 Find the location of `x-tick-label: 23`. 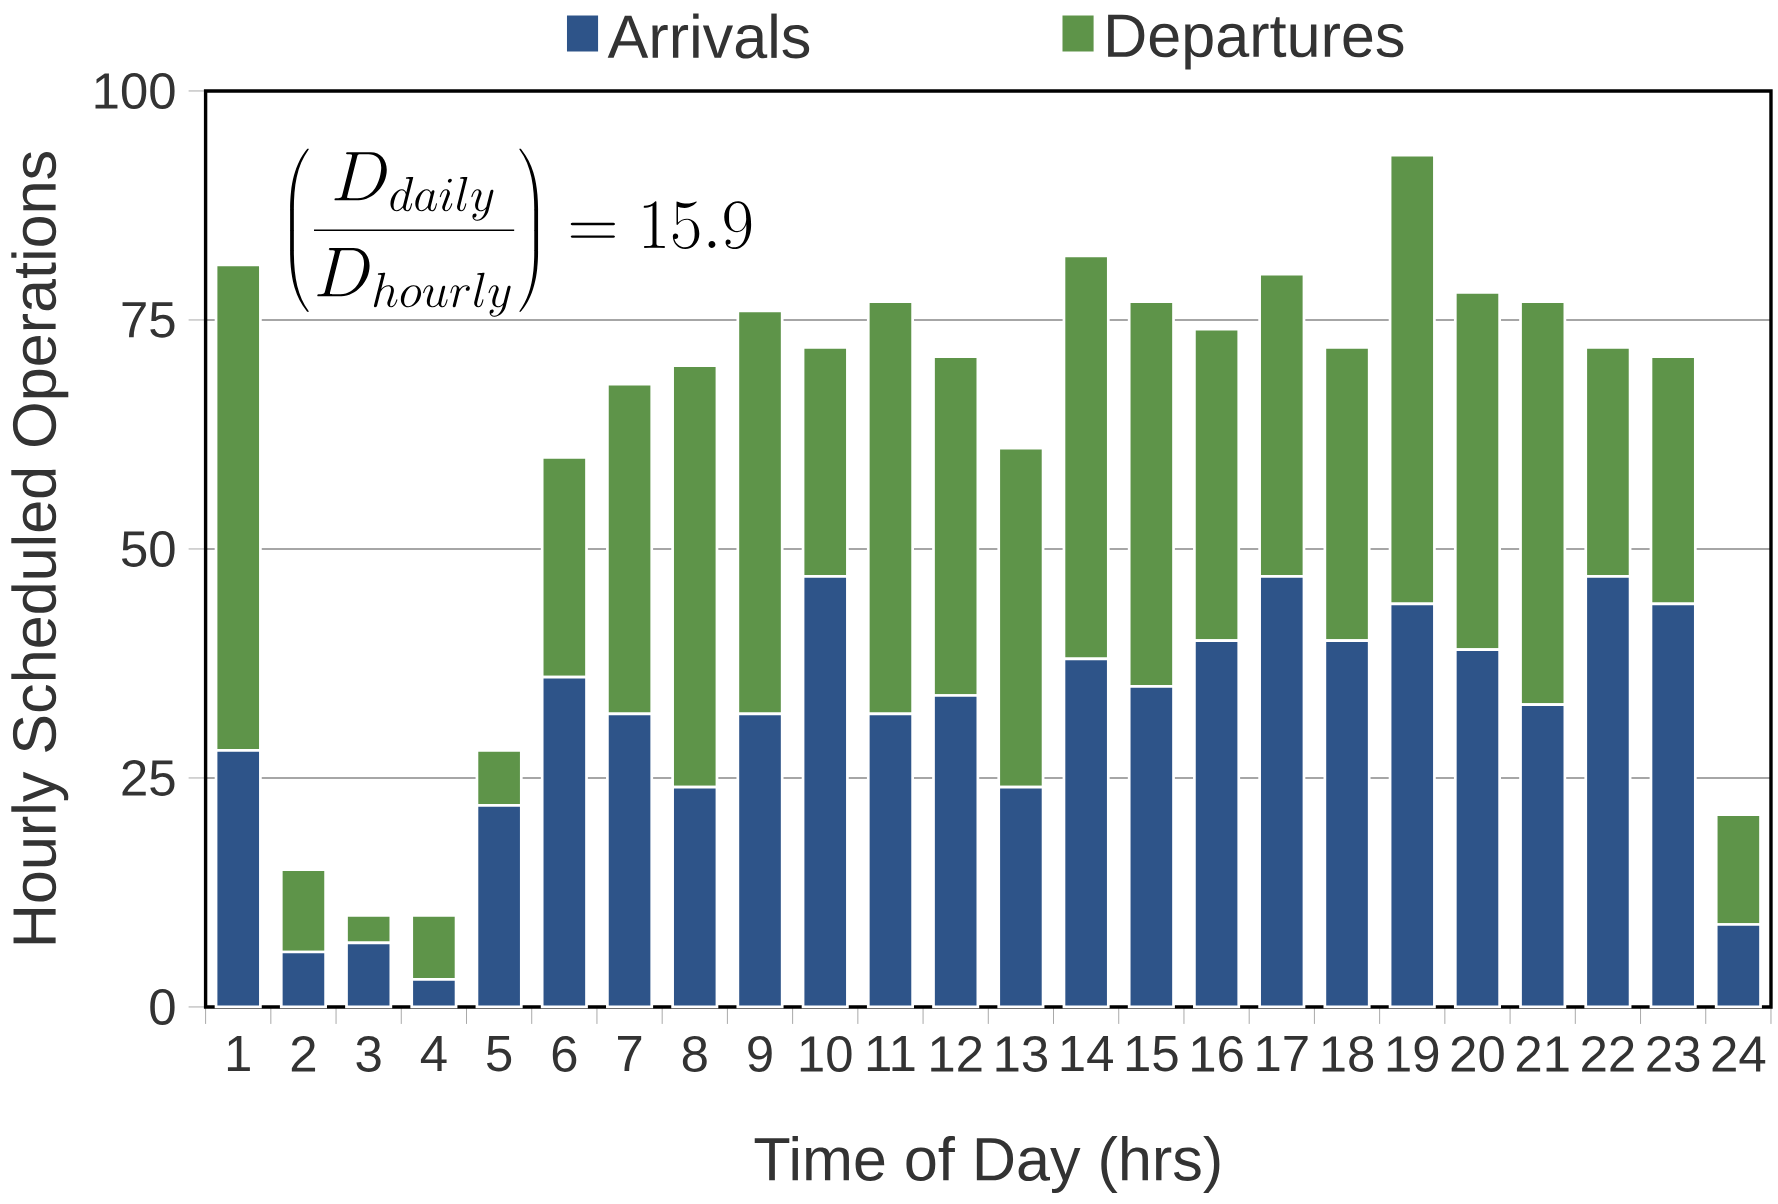

x-tick-label: 23 is located at coordinates (1673, 1053).